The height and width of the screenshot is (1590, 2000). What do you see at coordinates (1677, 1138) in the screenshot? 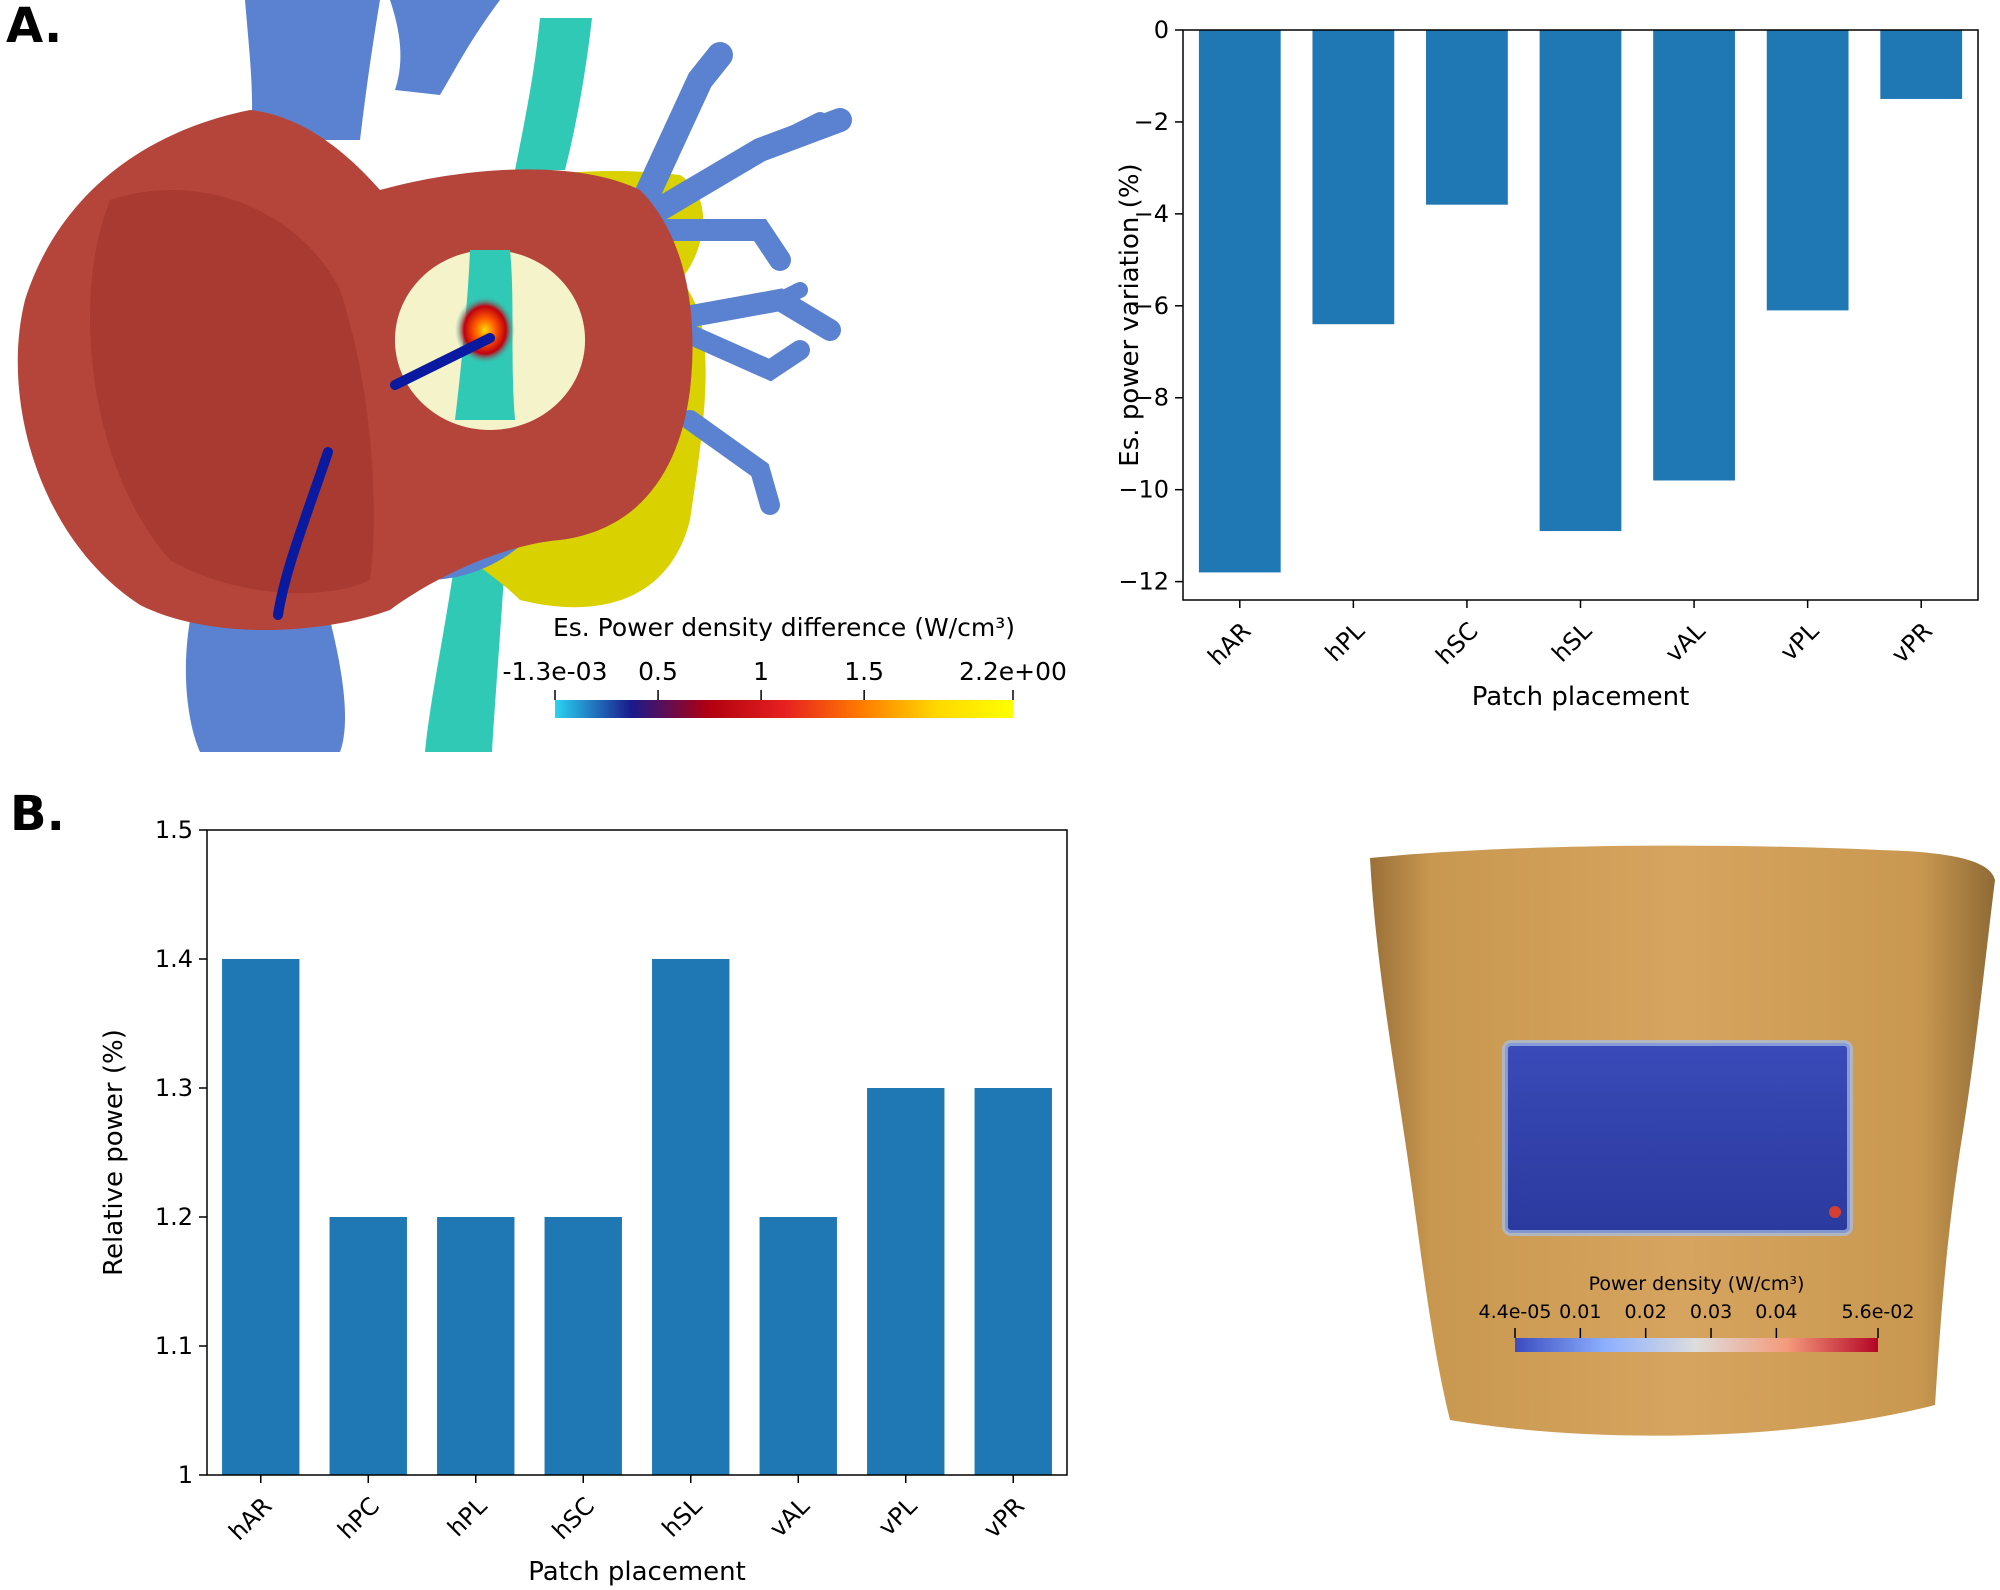
I see `electrode-patch` at bounding box center [1677, 1138].